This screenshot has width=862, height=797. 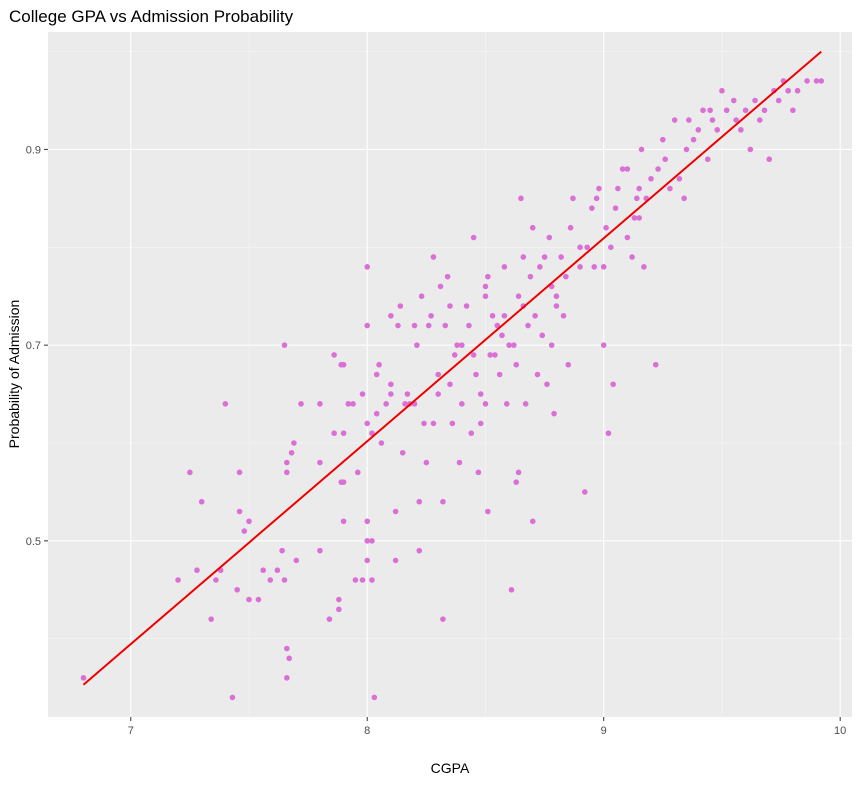 What do you see at coordinates (37, 346) in the screenshot?
I see `y-axis-ticks: 0.5 0.7 0.9` at bounding box center [37, 346].